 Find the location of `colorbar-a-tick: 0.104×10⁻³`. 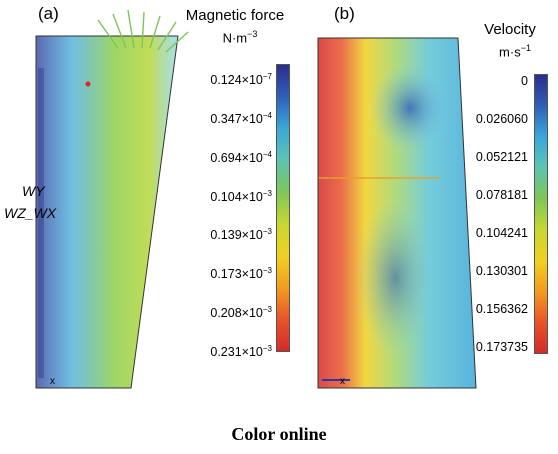

colorbar-a-tick: 0.104×10⁻³ is located at coordinates (241, 196).